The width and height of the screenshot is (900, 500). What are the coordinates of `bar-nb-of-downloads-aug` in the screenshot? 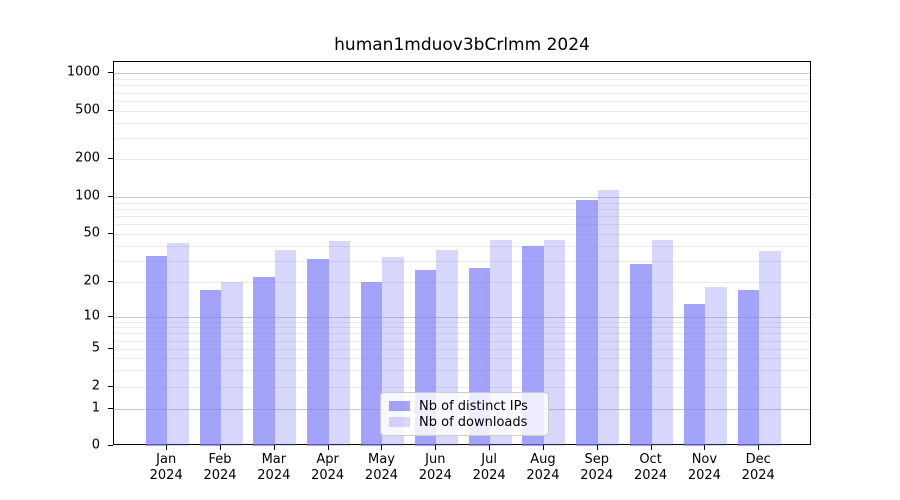 It's located at (554, 342).